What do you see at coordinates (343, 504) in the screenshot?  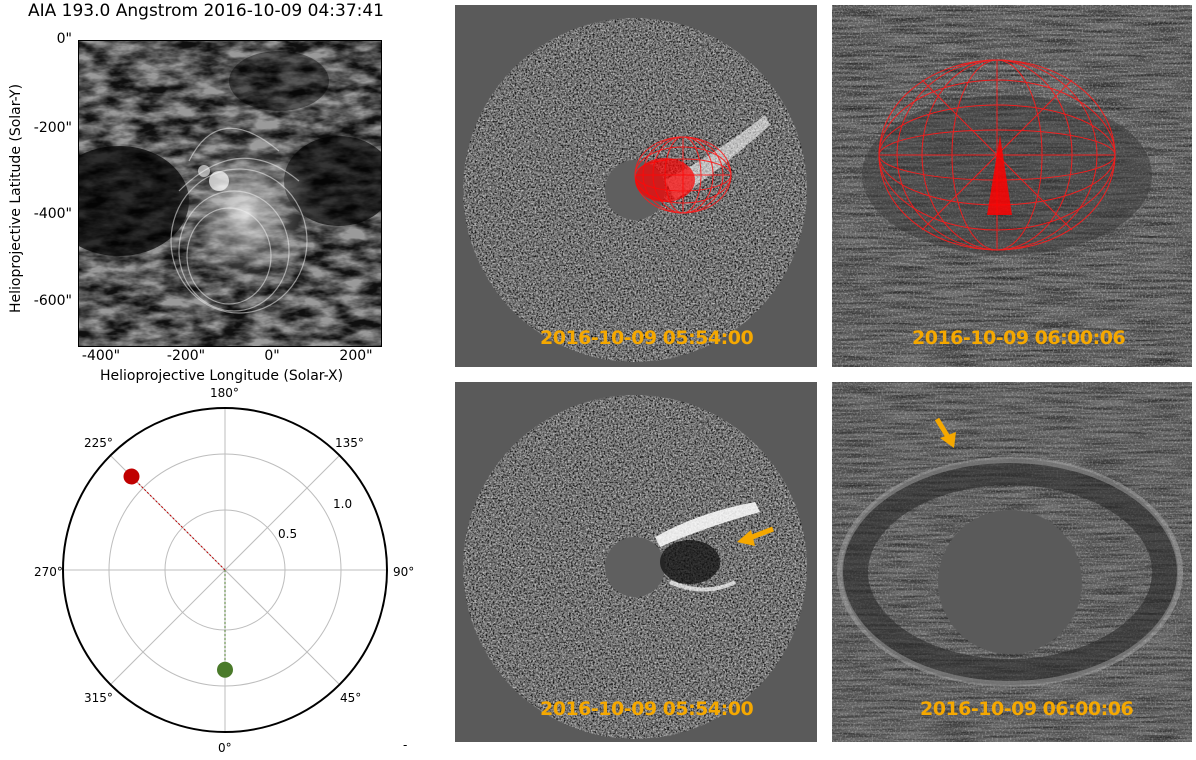 I see `polar-radial-label: 1.0` at bounding box center [343, 504].